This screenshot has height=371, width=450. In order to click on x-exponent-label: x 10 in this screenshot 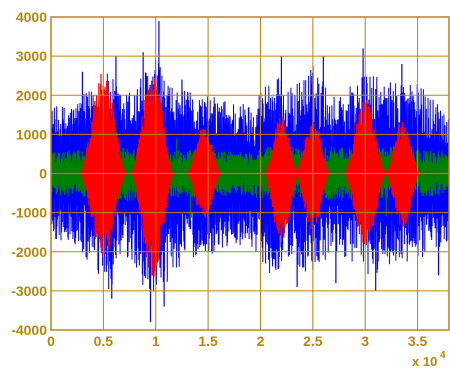, I will do `click(424, 361)`.